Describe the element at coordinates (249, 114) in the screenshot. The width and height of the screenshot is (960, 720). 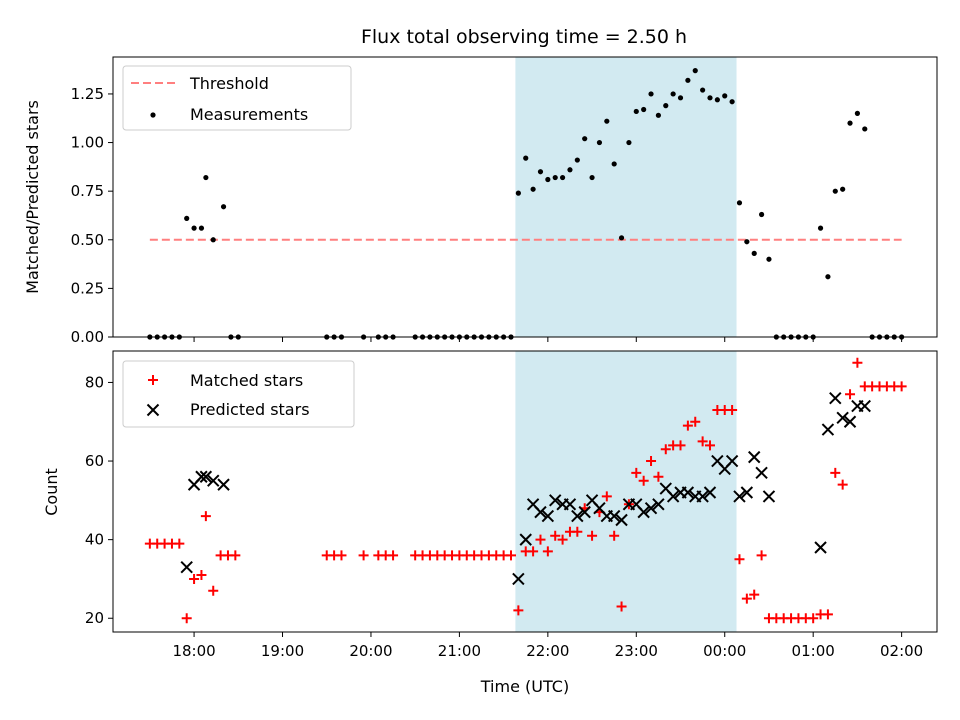
I see `legend-measurements-label: Measurements` at that location.